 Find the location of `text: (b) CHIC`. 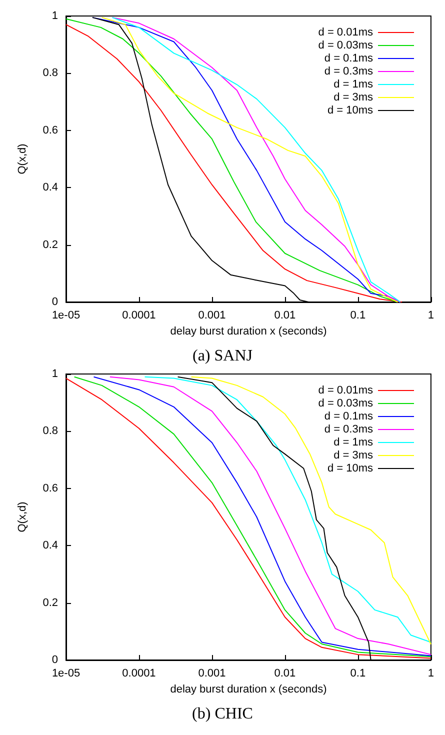

text: (b) CHIC is located at coordinates (222, 714).